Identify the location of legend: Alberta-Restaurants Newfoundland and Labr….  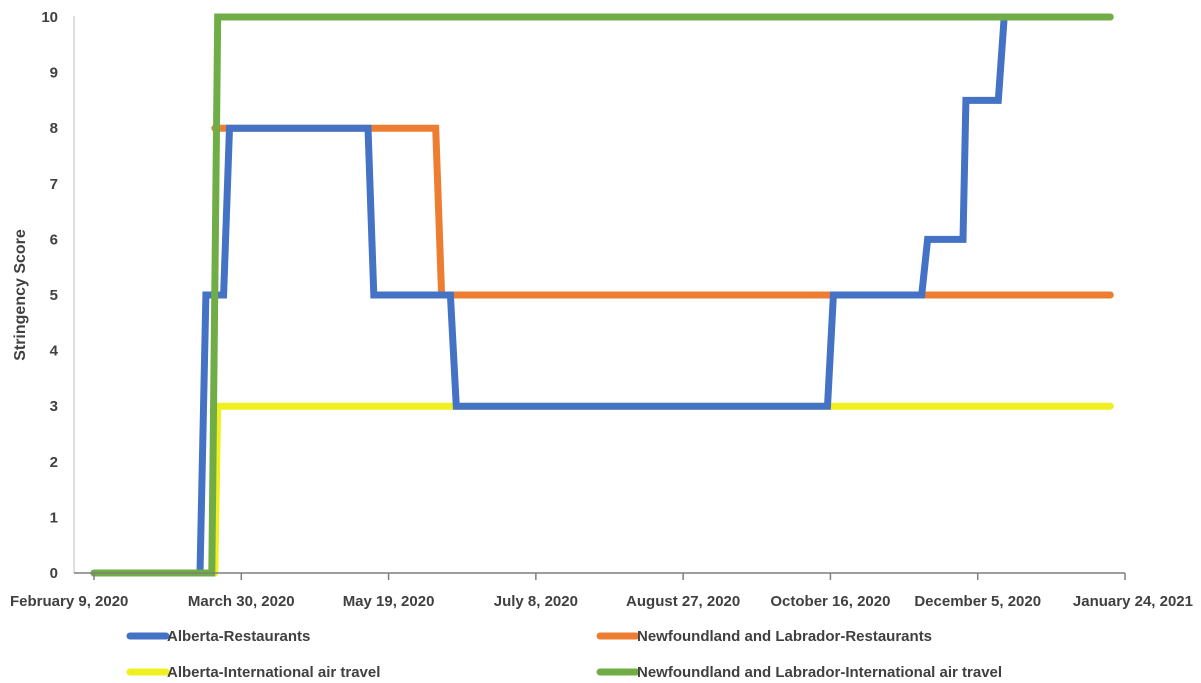
(564, 654).